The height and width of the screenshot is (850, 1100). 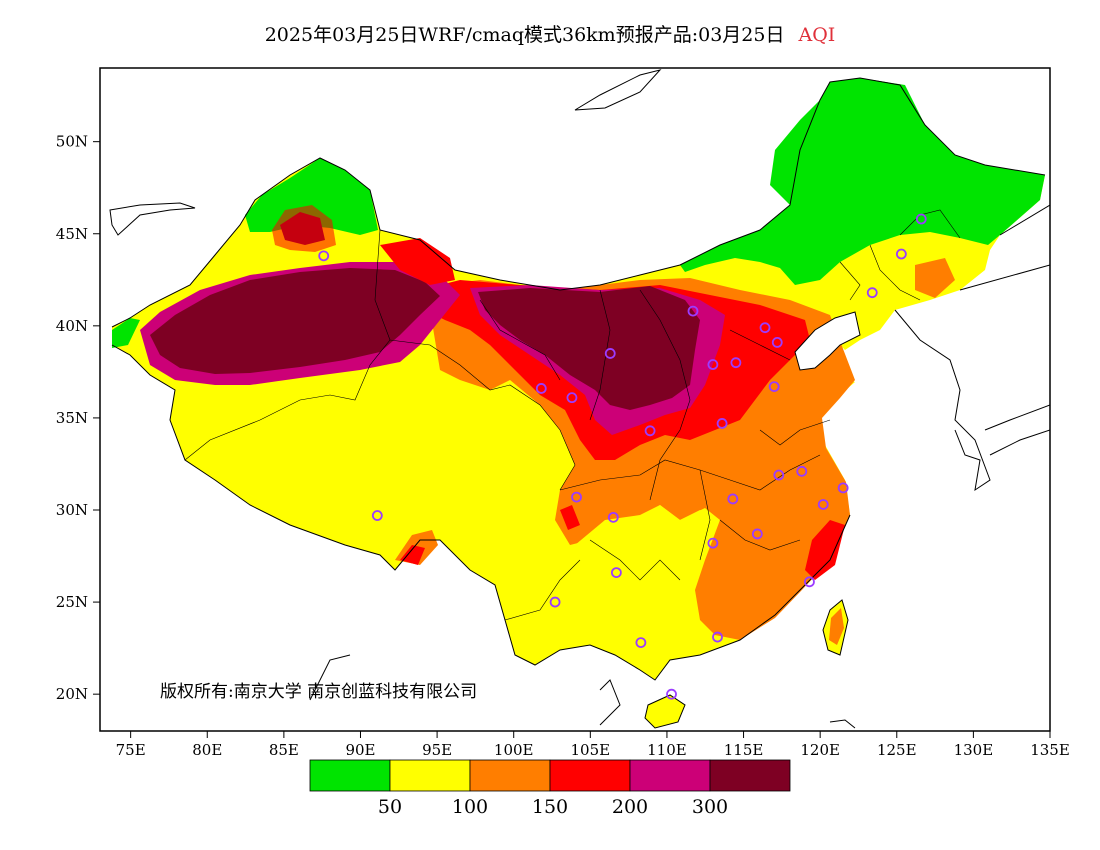 What do you see at coordinates (591, 750) in the screenshot?
I see `lon-tick-label: 105E` at bounding box center [591, 750].